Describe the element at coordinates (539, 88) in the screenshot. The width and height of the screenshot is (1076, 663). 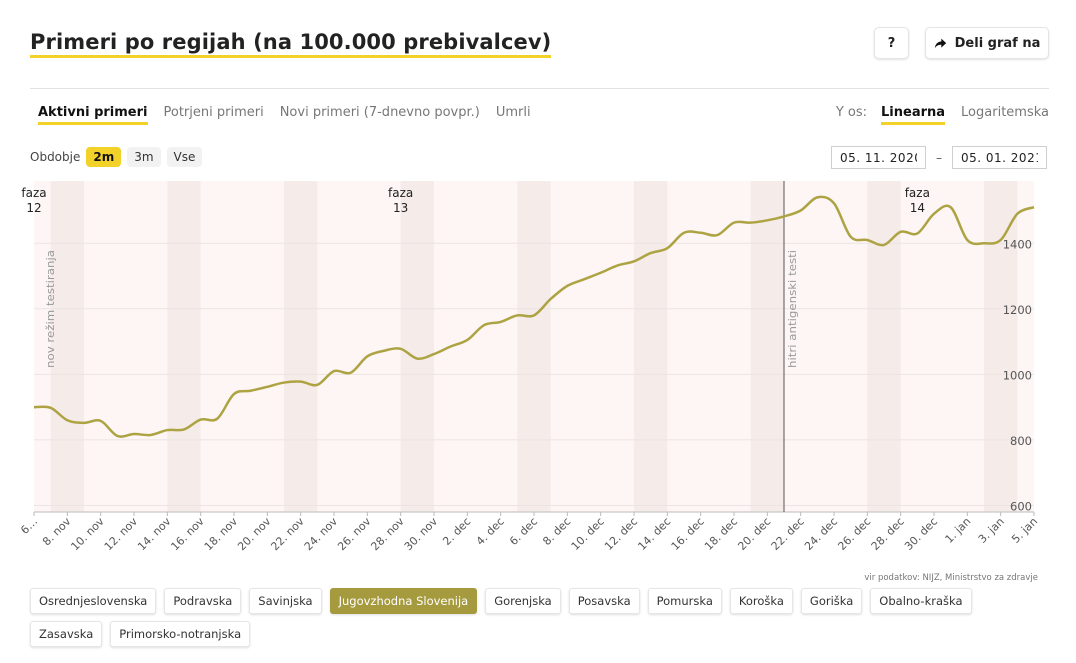
I see `header-divider` at that location.